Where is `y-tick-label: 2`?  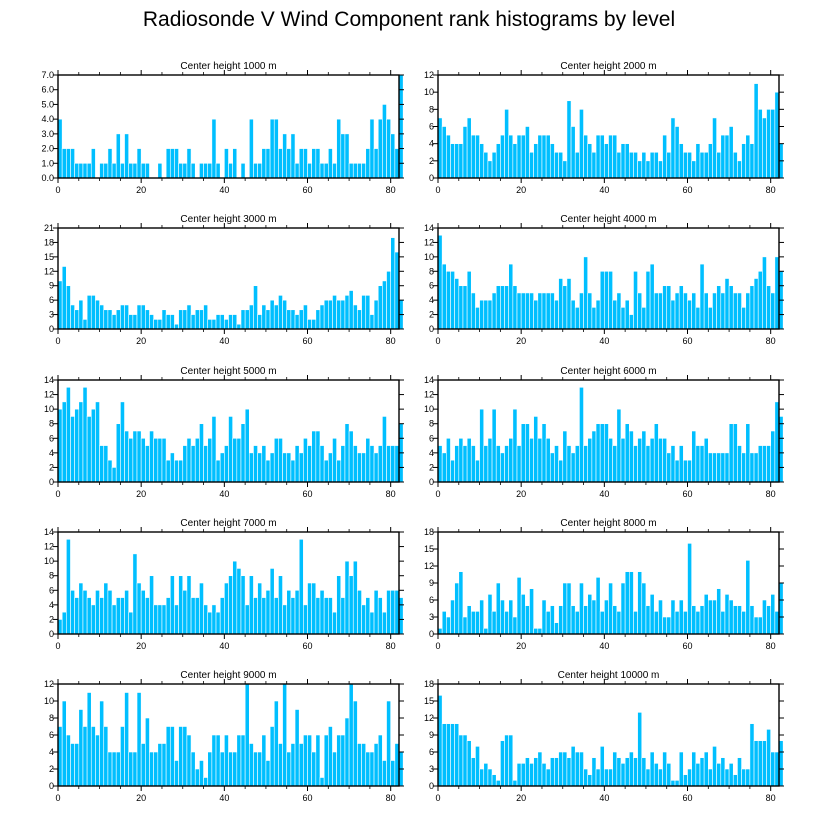
y-tick-label: 2 is located at coordinates (431, 315).